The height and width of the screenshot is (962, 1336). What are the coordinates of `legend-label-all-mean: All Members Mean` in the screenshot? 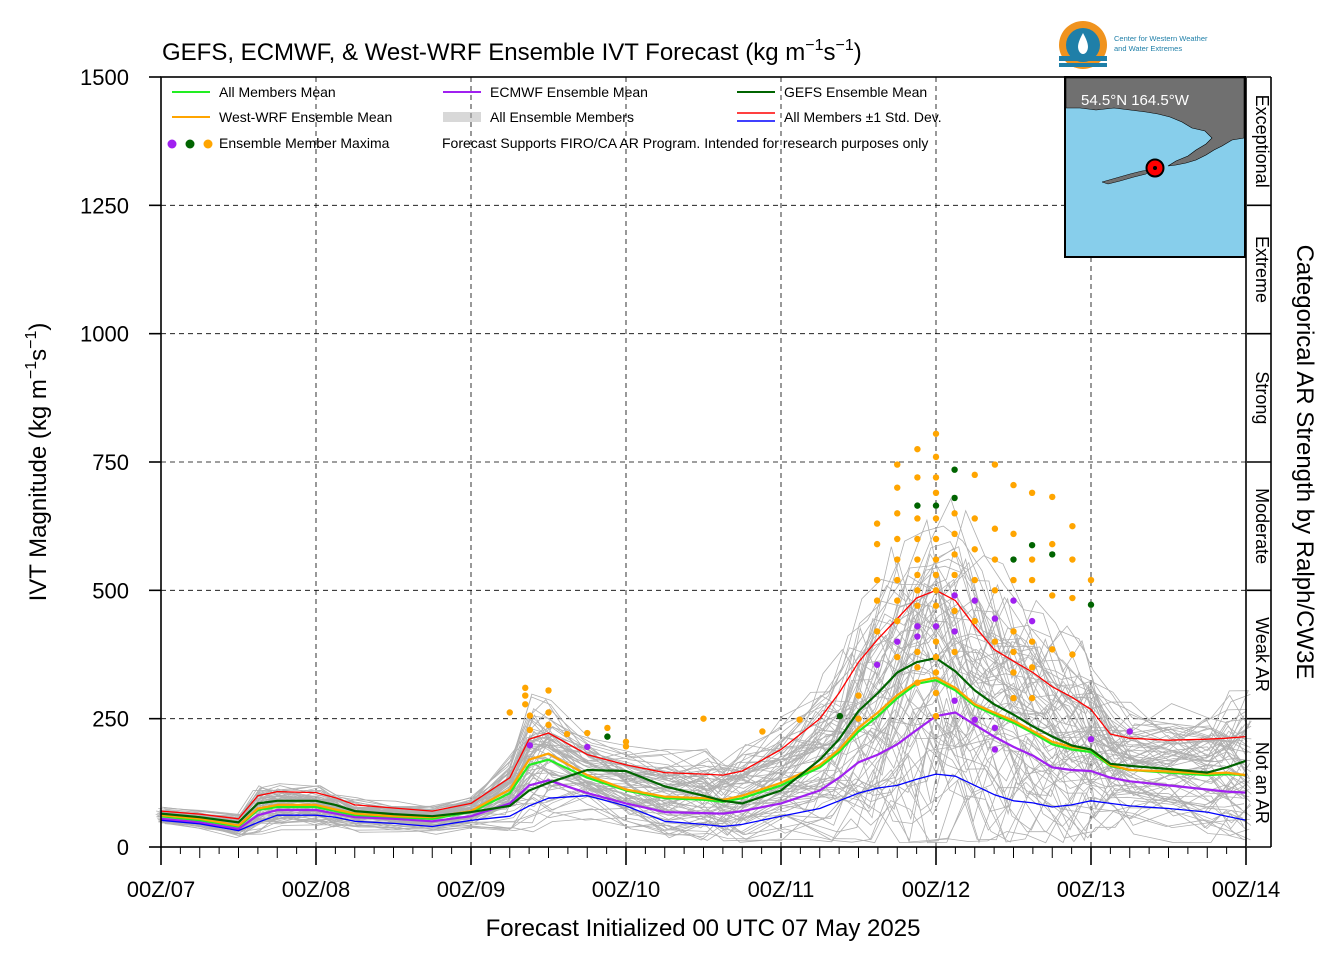 It's located at (277, 92).